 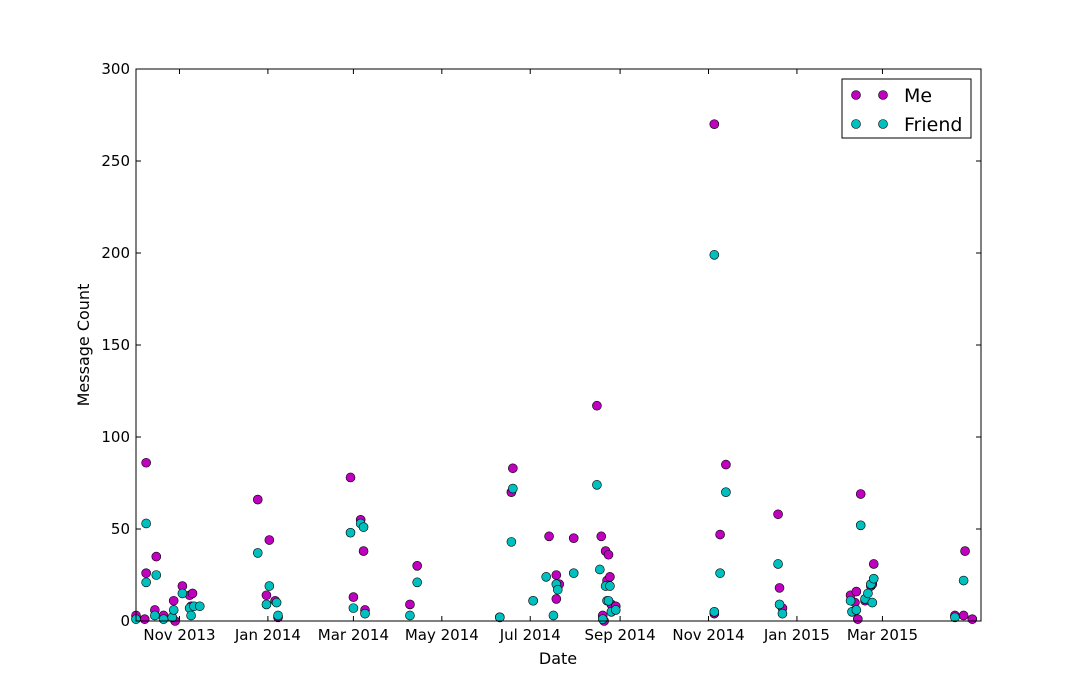 I want to click on legend-frame, so click(x=906, y=108).